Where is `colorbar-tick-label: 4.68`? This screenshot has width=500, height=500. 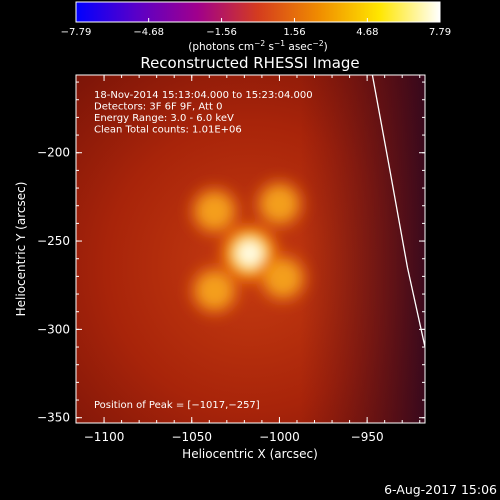 colorbar-tick-label: 4.68 is located at coordinates (367, 32).